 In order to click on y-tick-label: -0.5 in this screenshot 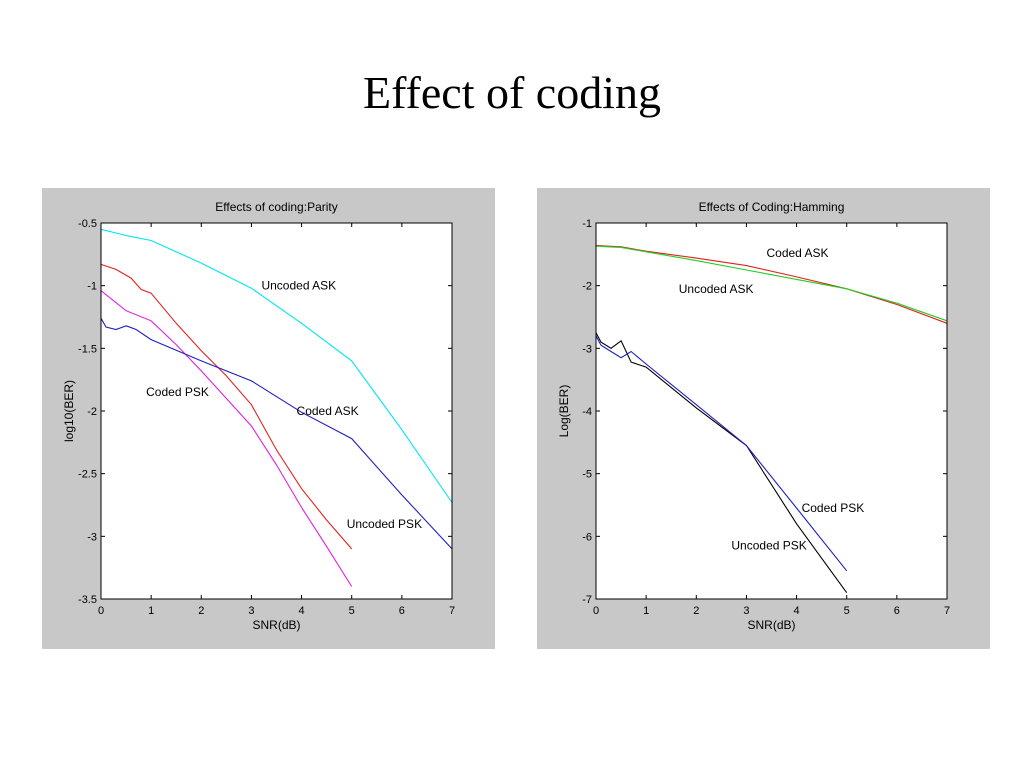, I will do `click(87, 224)`.